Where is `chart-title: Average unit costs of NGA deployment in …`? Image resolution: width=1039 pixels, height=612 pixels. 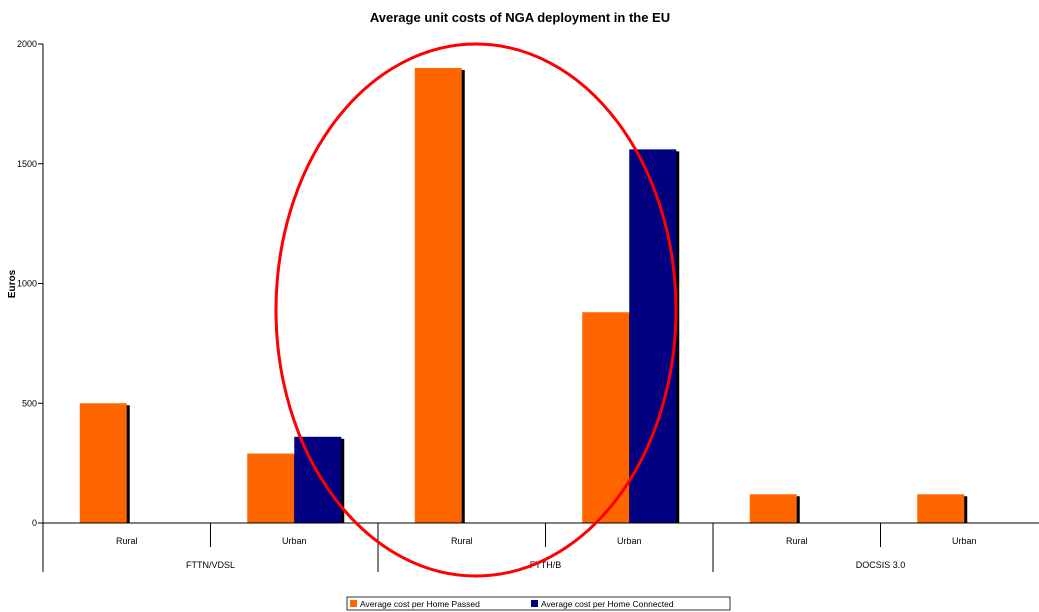
chart-title: Average unit costs of NGA deployment in … is located at coordinates (520, 17).